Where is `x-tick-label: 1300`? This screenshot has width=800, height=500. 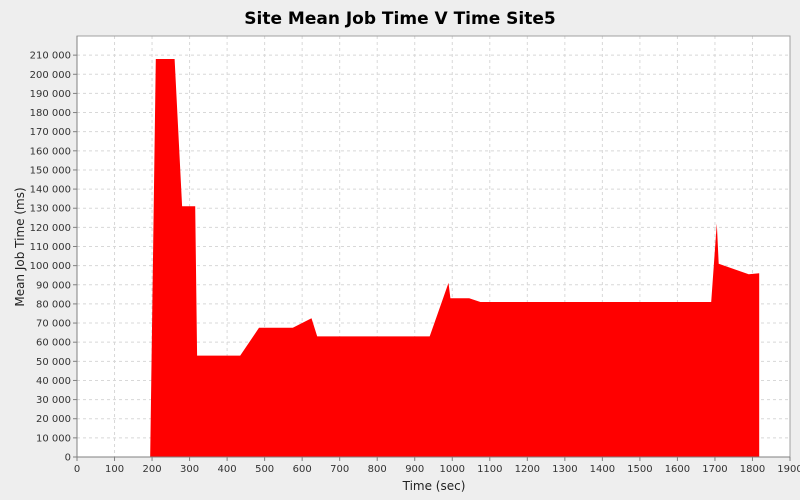 x-tick-label: 1300 is located at coordinates (564, 469).